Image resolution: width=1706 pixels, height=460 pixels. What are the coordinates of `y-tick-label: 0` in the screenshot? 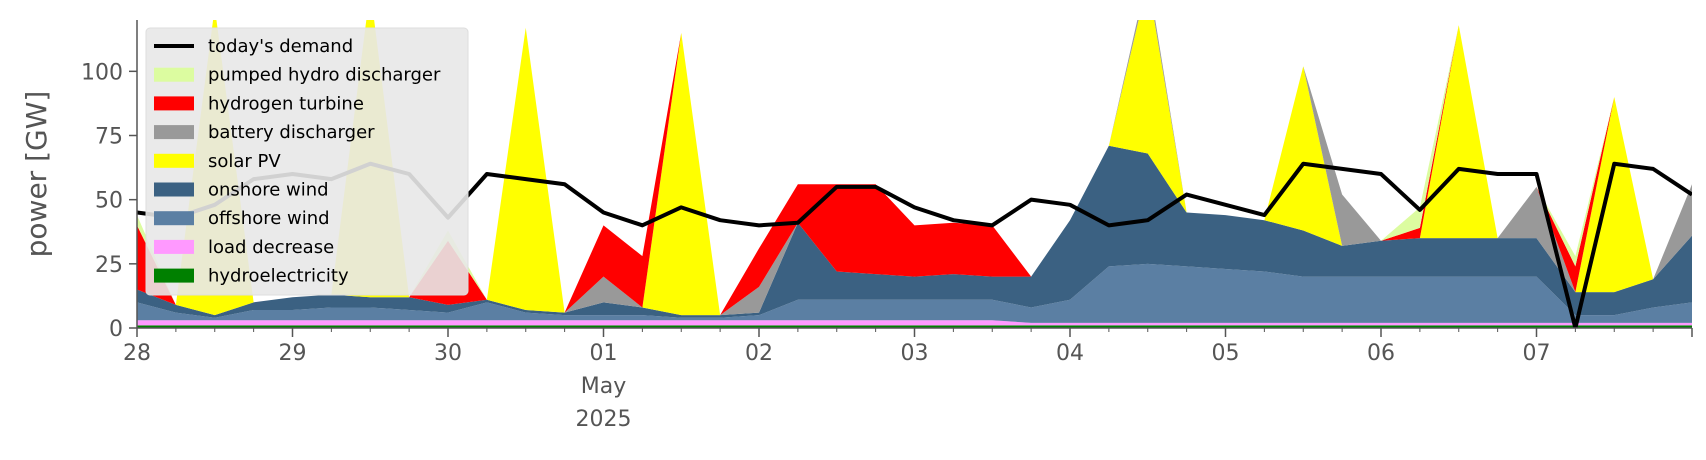 It's located at (116, 329).